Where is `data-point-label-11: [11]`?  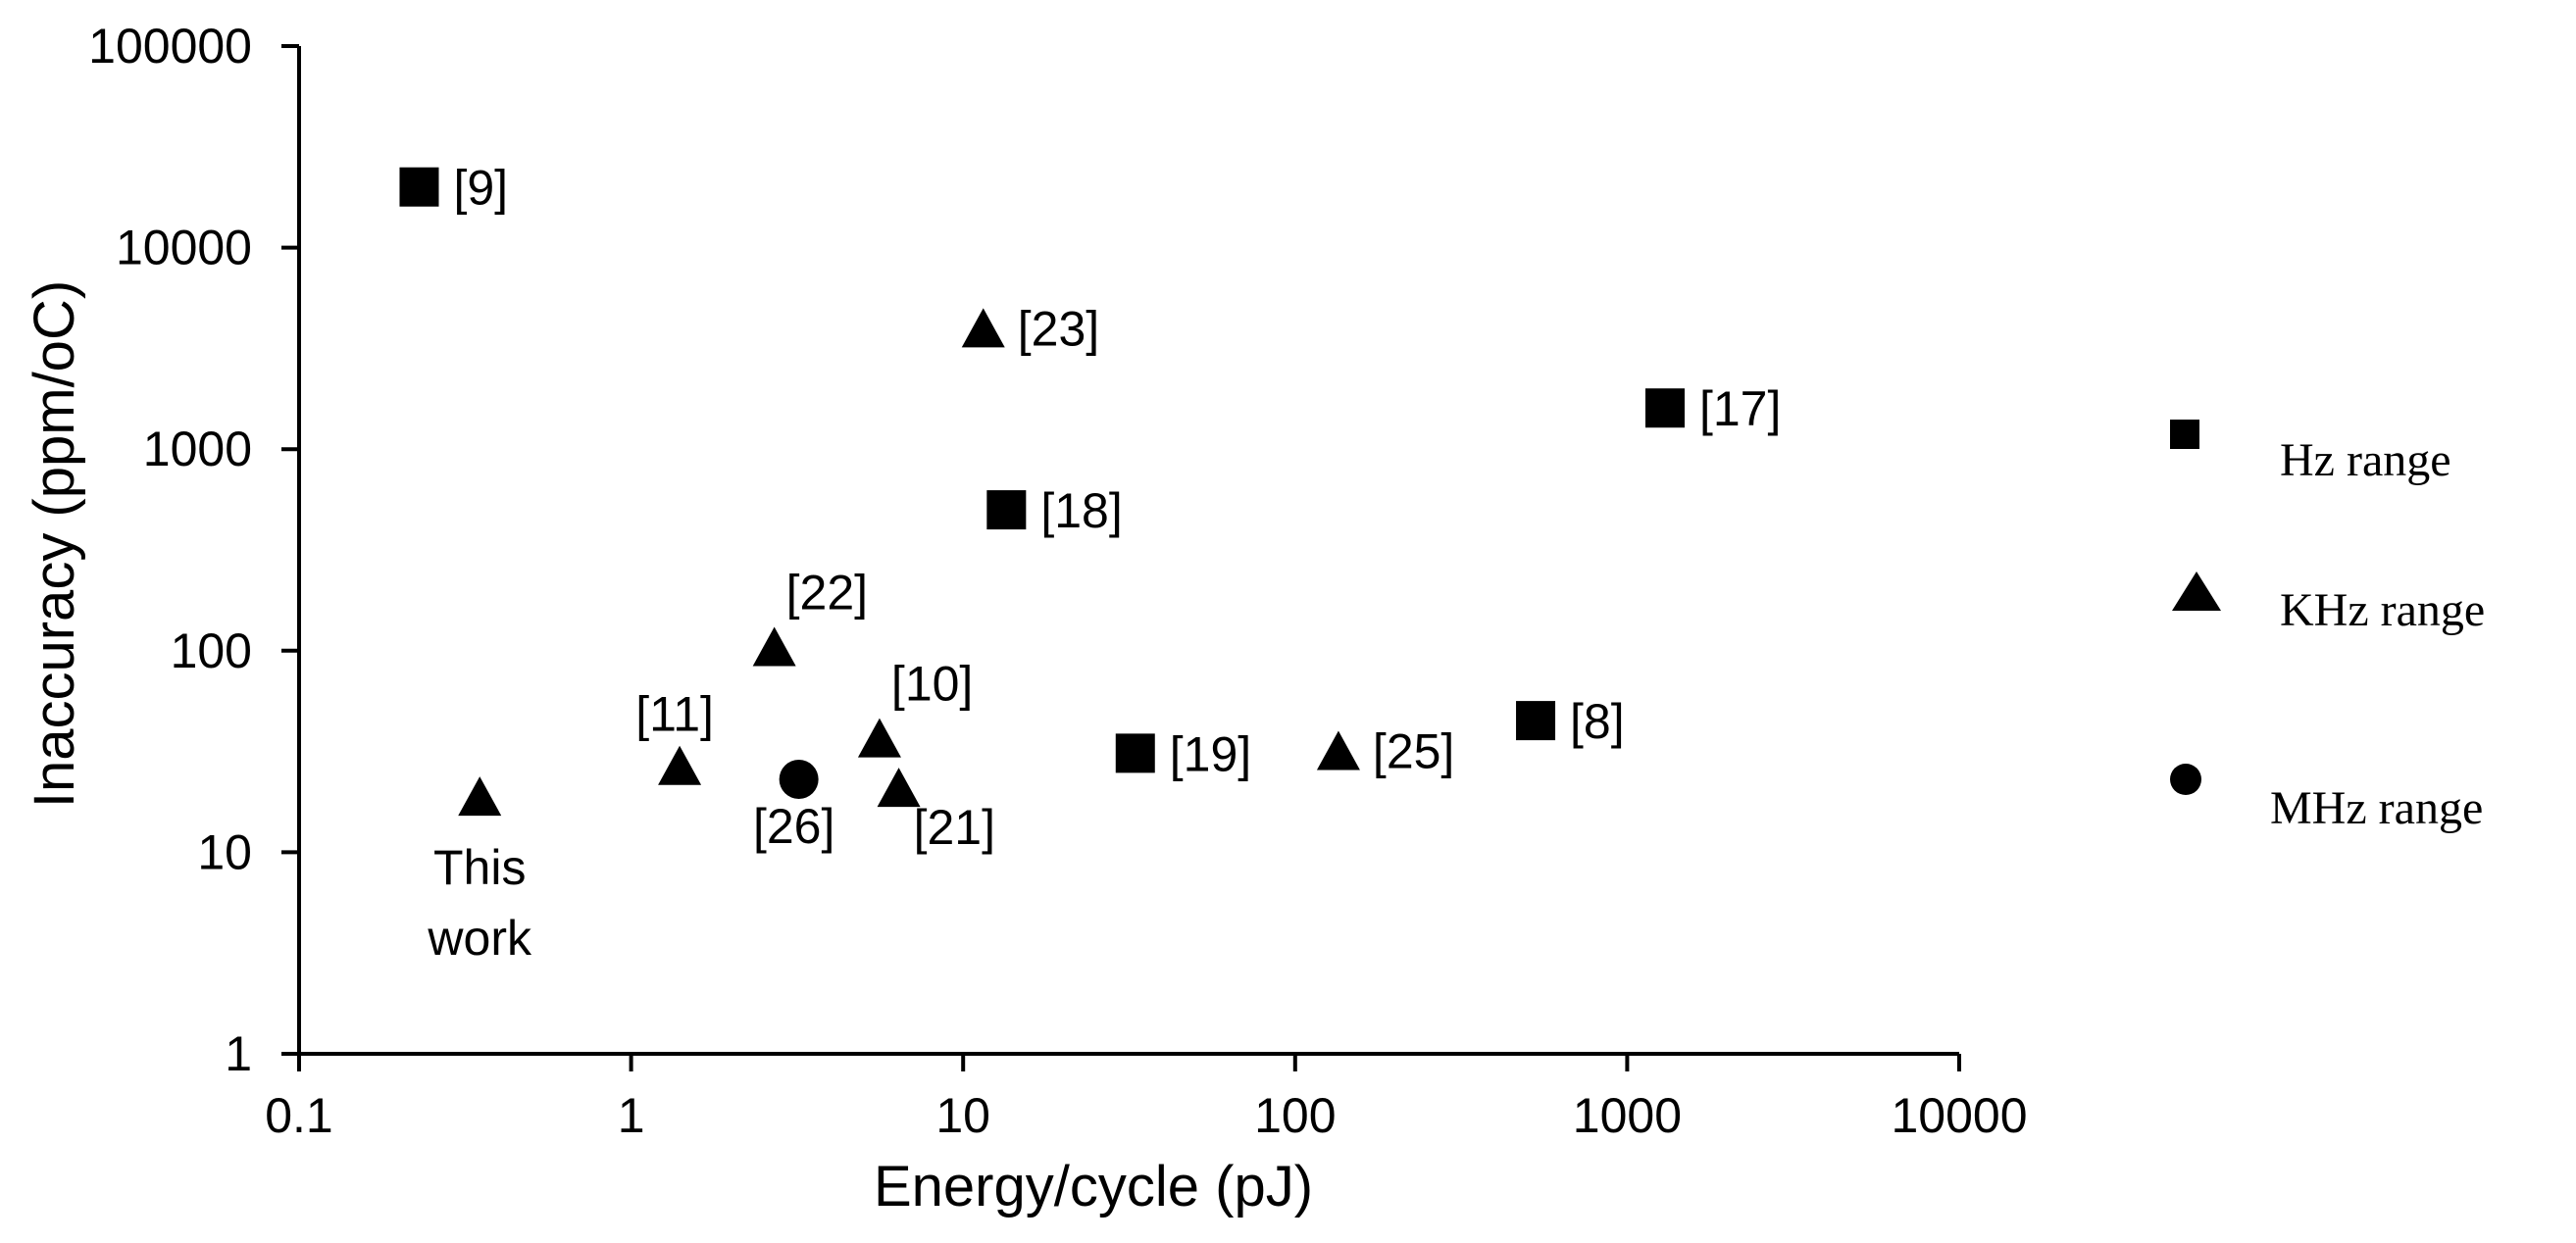
data-point-label-11: [11] is located at coordinates (674, 714).